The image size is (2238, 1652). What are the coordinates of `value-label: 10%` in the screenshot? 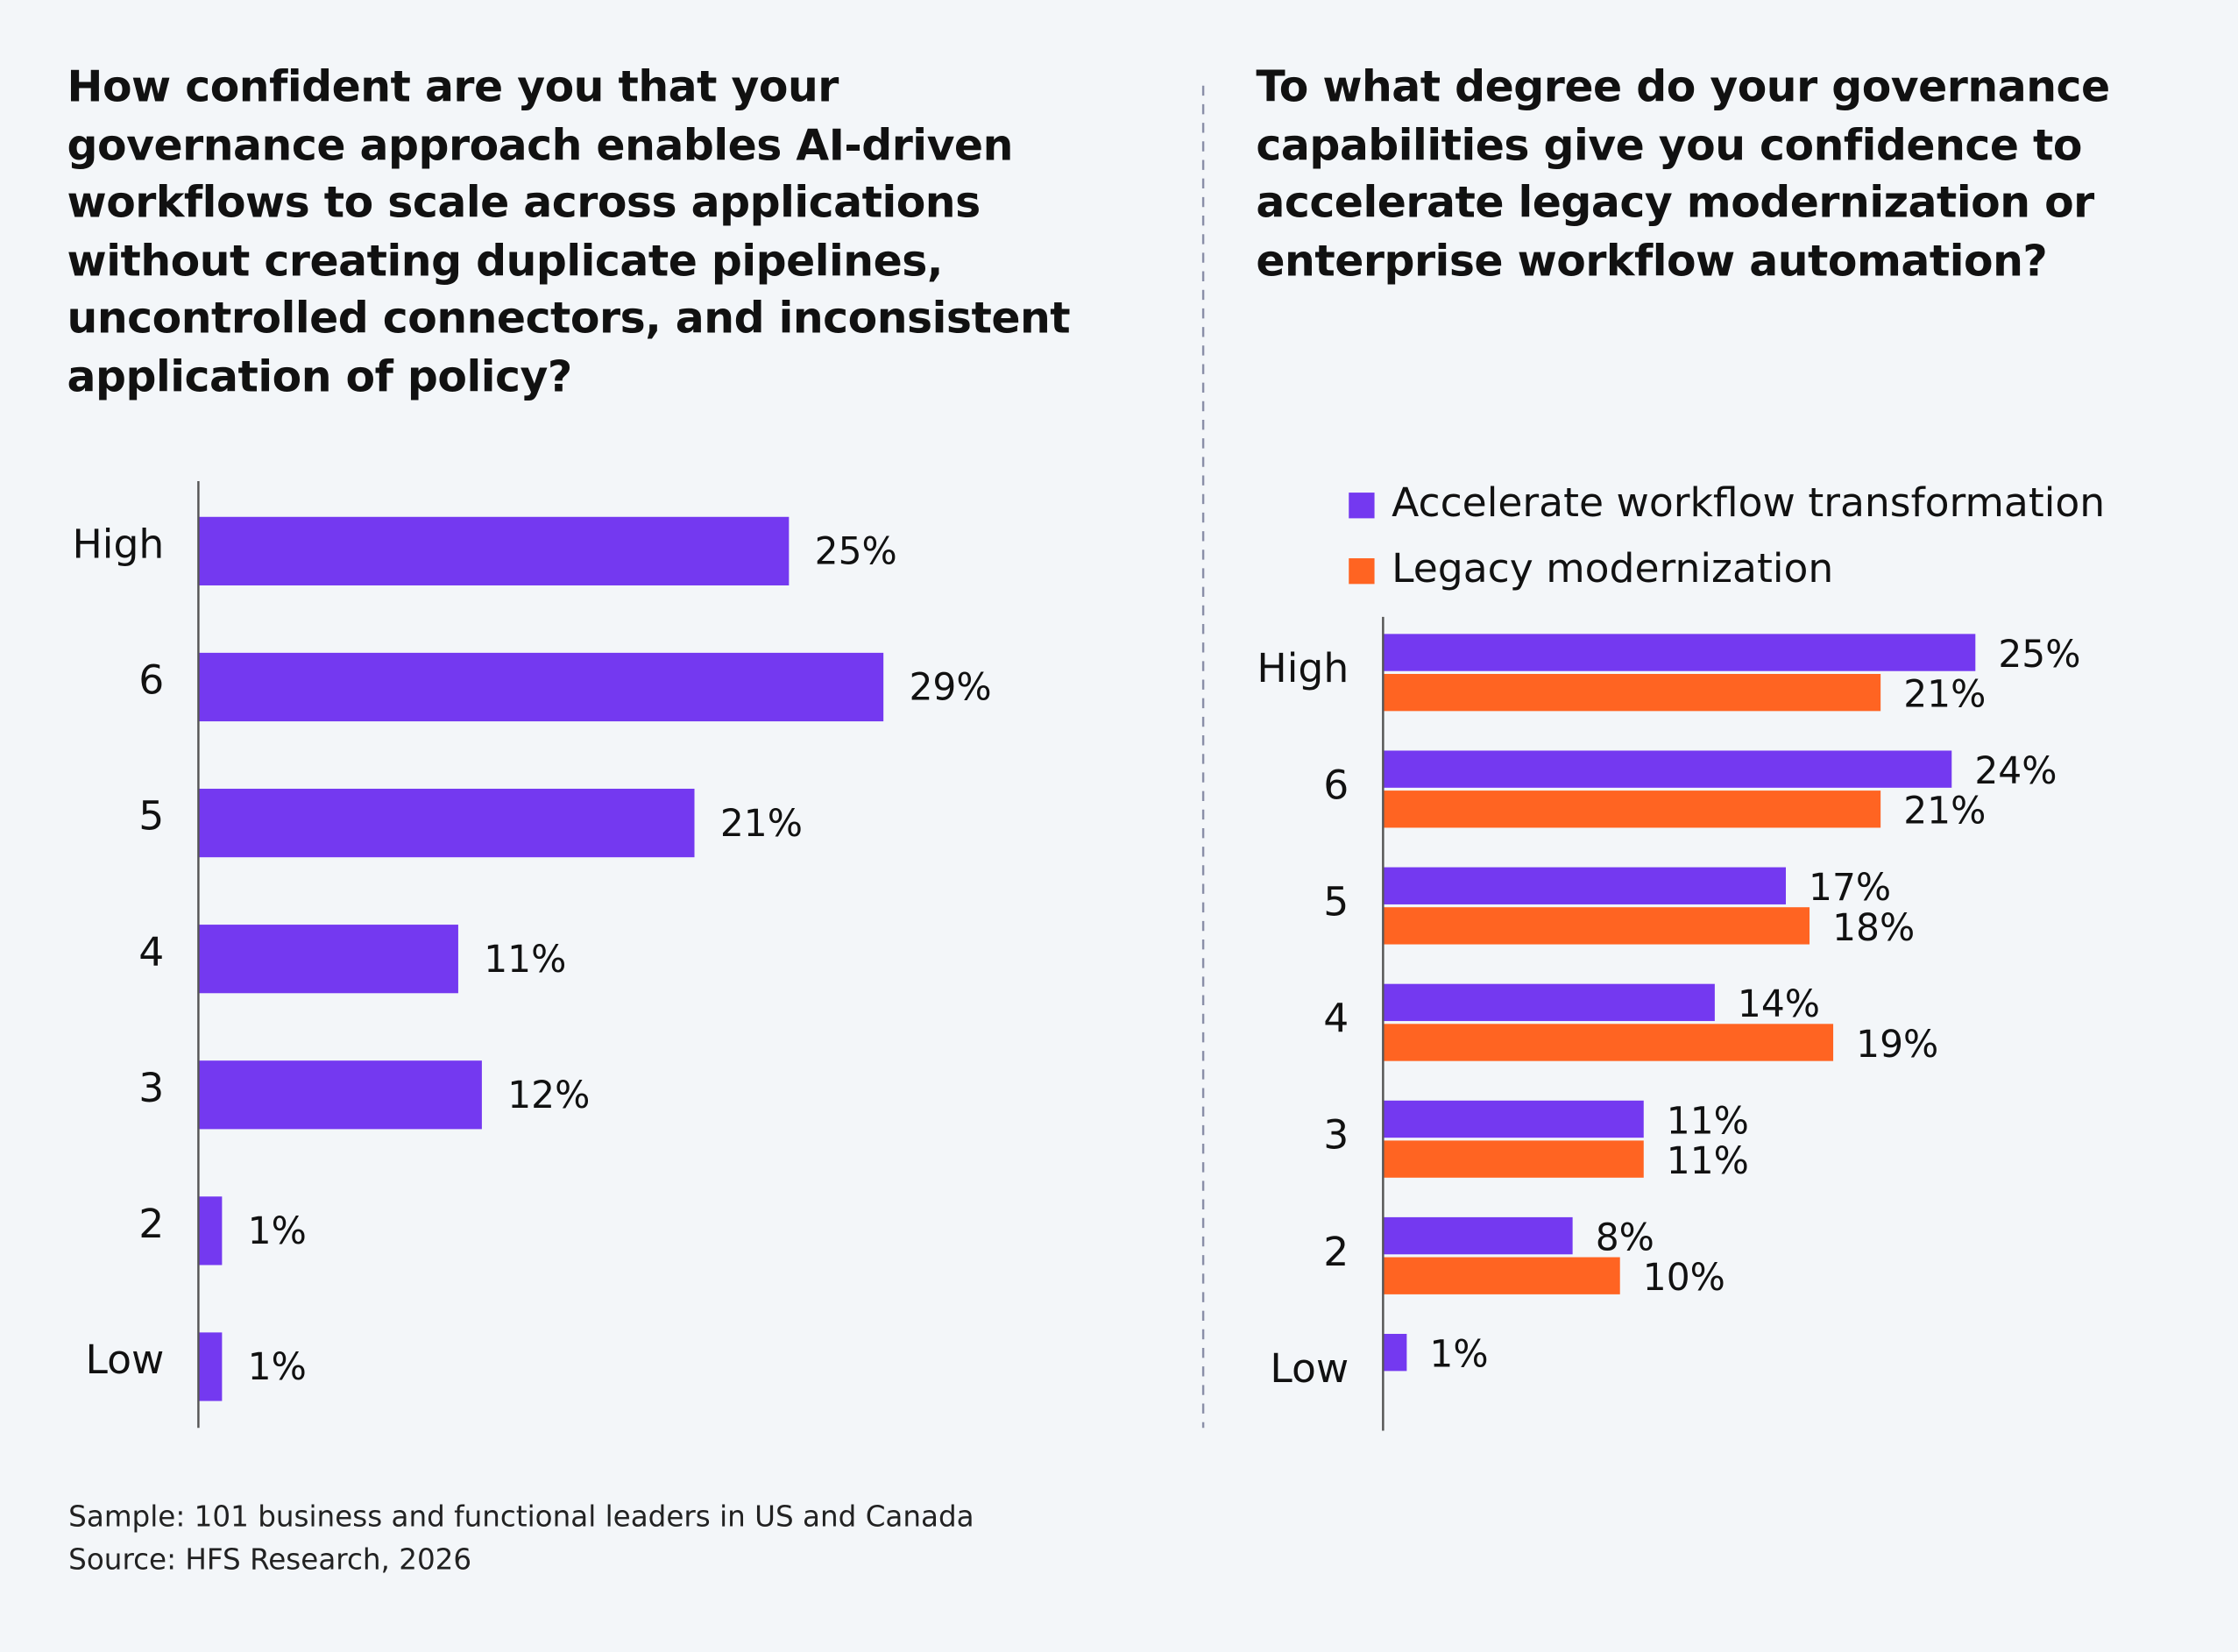 It's located at (1684, 1277).